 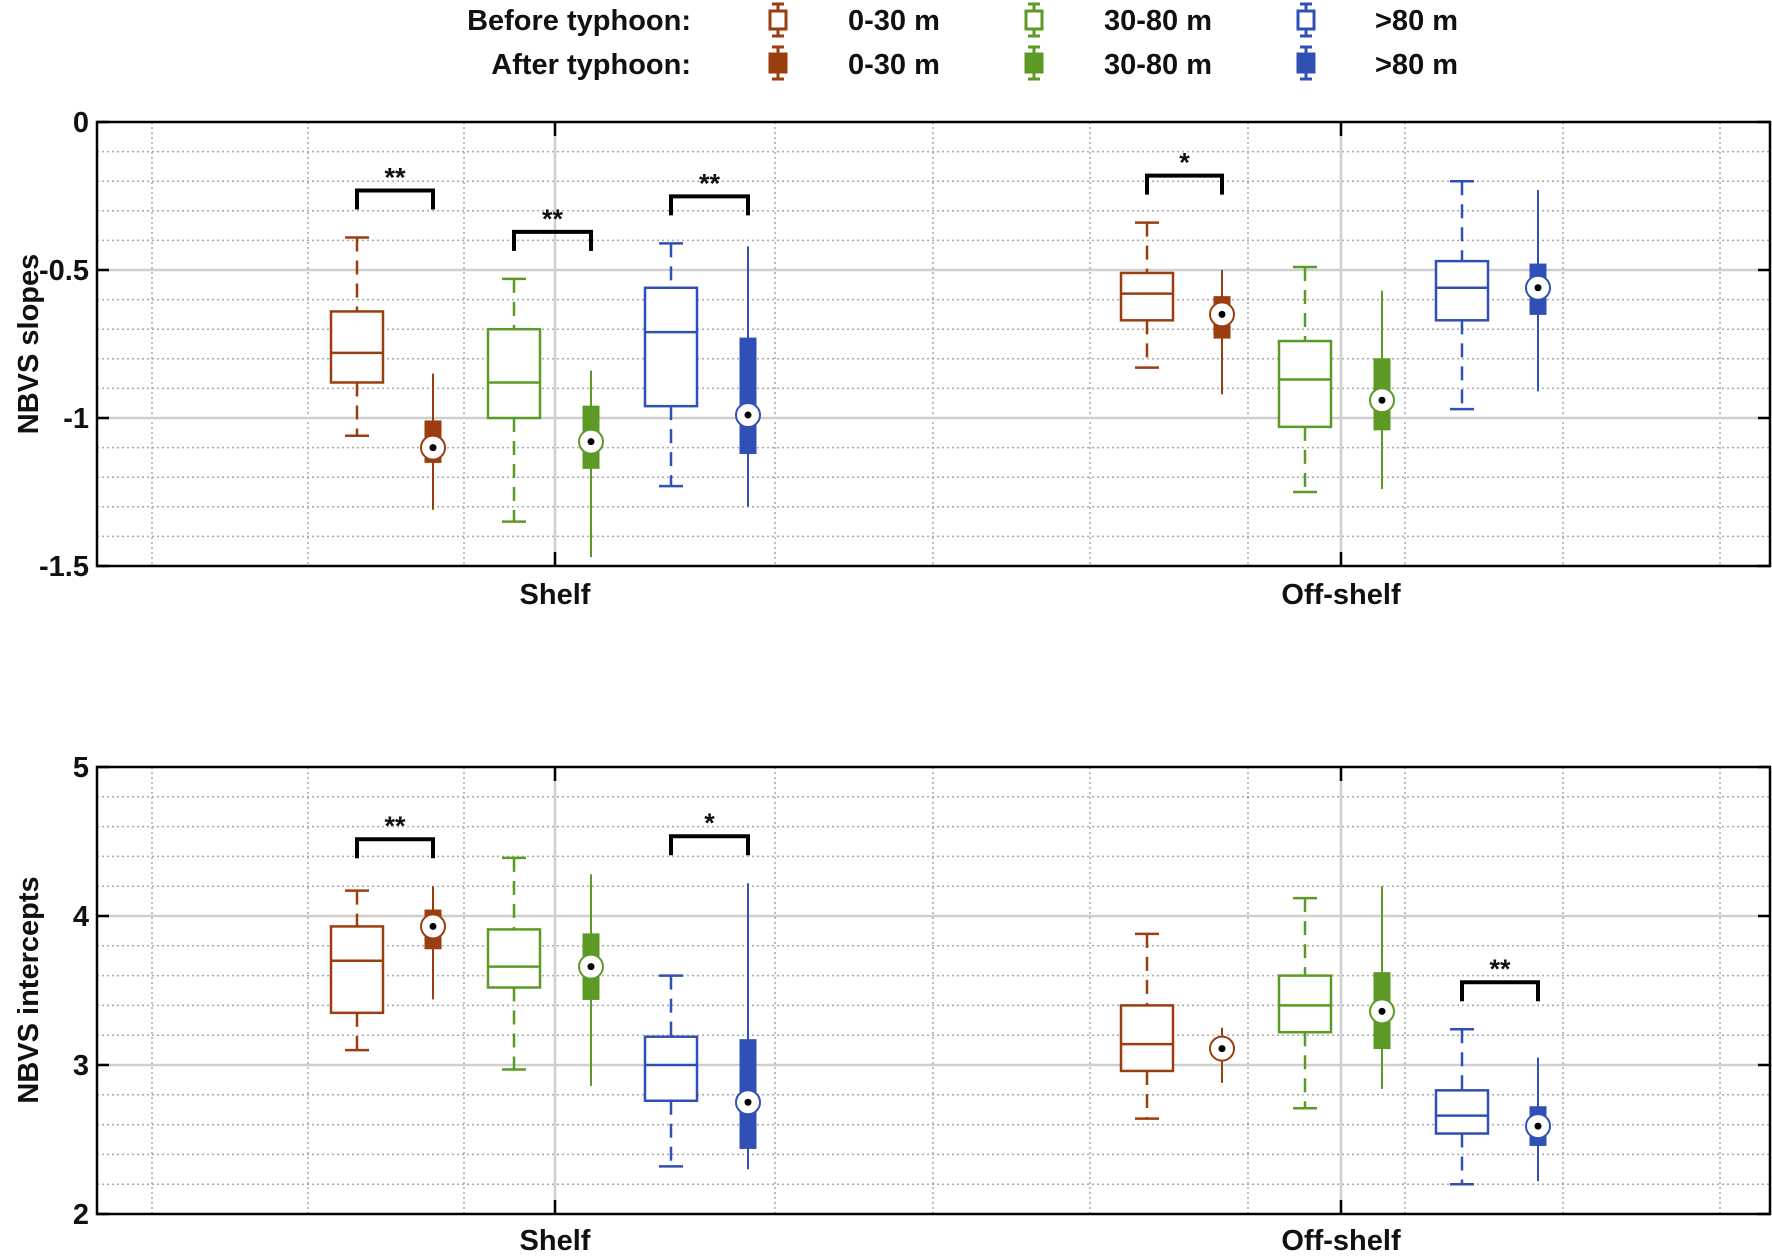 I want to click on legend-marker-before-30-80-m, so click(x=1034, y=20).